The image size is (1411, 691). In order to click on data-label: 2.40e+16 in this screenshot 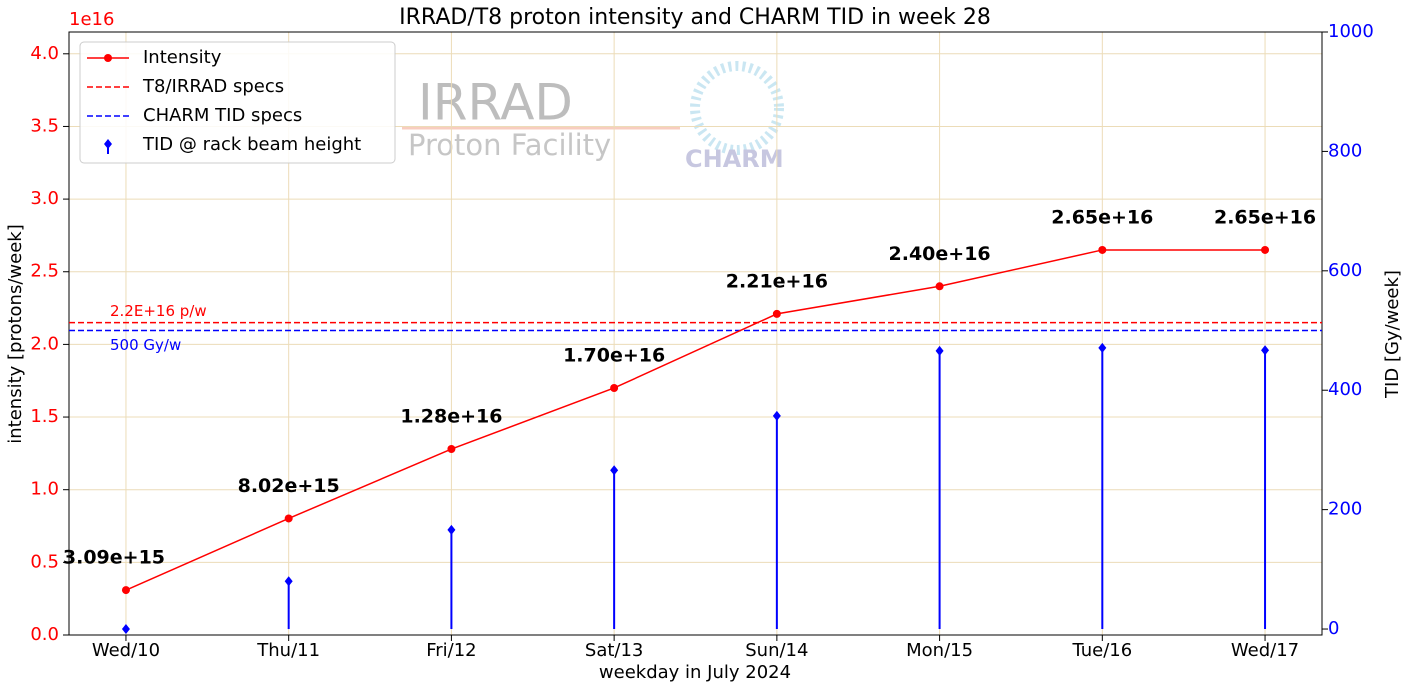, I will do `click(940, 254)`.